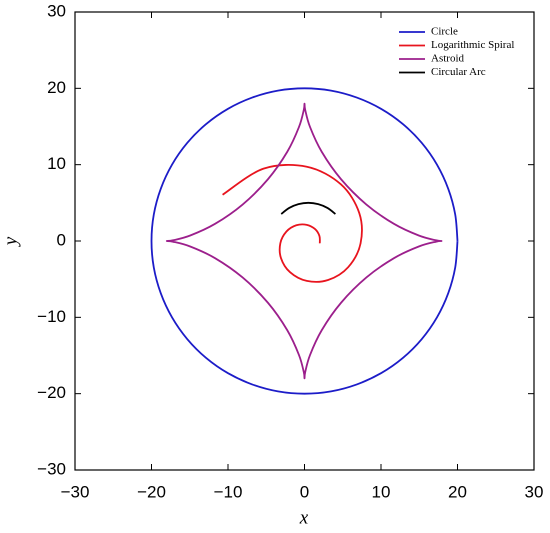 The height and width of the screenshot is (533, 550). What do you see at coordinates (457, 491) in the screenshot?
I see `x-tick-label: 20` at bounding box center [457, 491].